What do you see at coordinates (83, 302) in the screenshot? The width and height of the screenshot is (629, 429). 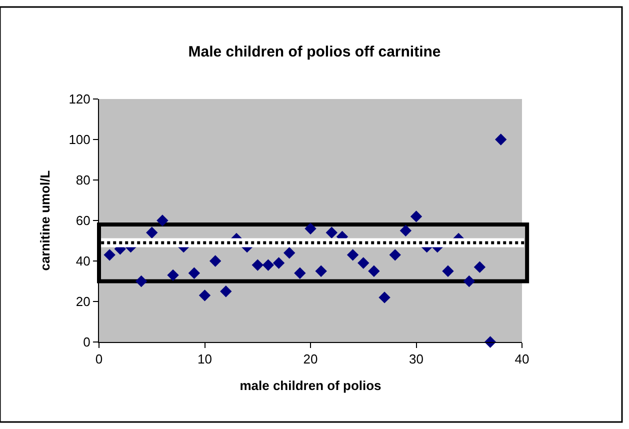 I see `y-tick-label: 20` at bounding box center [83, 302].